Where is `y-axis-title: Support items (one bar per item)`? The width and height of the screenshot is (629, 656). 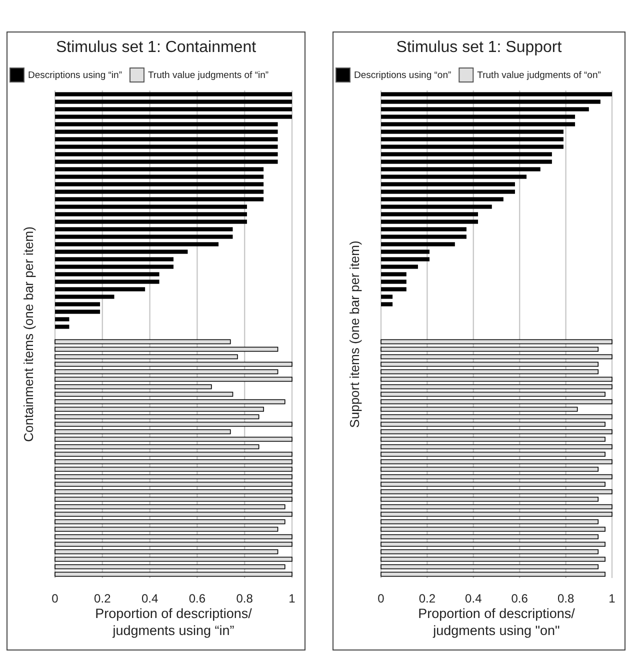 y-axis-title: Support items (one bar per item) is located at coordinates (354, 334).